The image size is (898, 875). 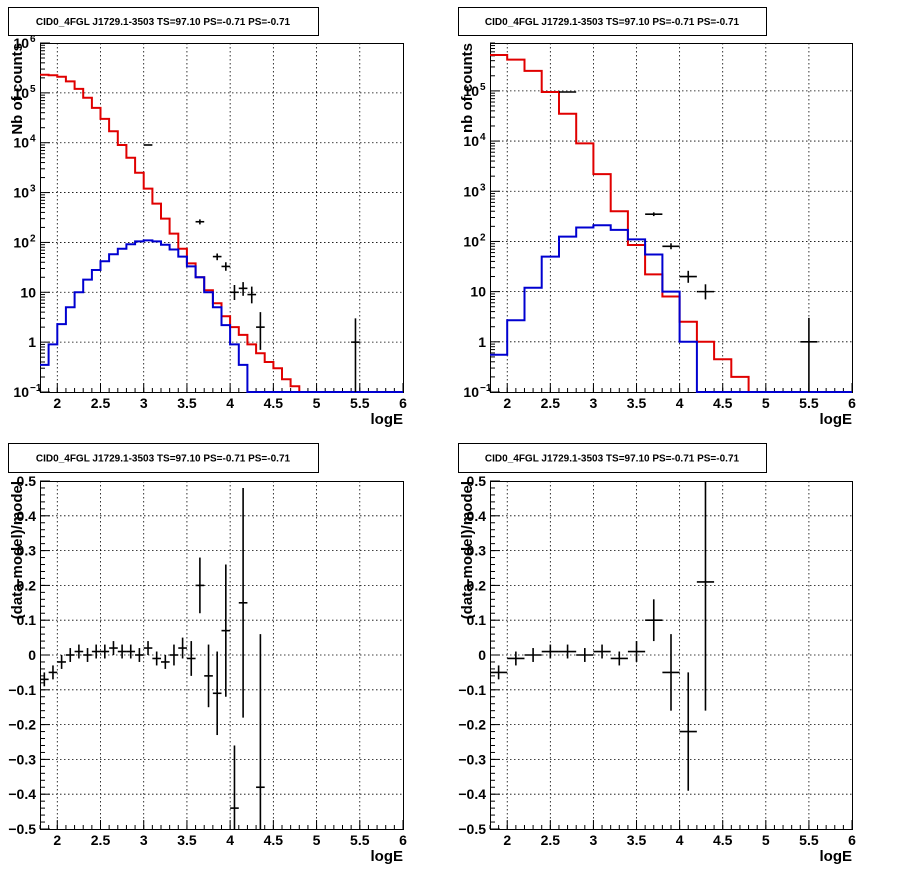 I want to click on y-tick-label: −0.4, so click(x=472, y=794).